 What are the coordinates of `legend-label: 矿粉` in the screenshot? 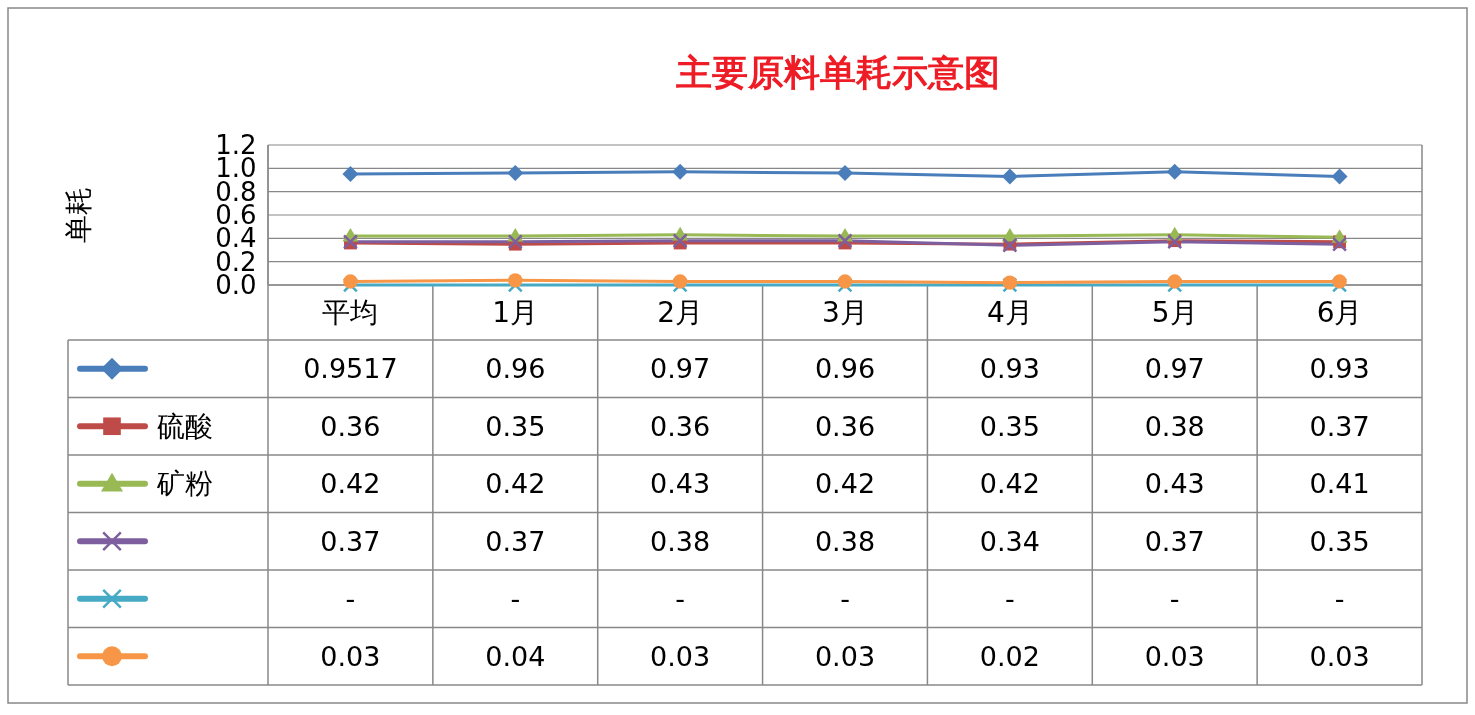 It's located at (184, 484).